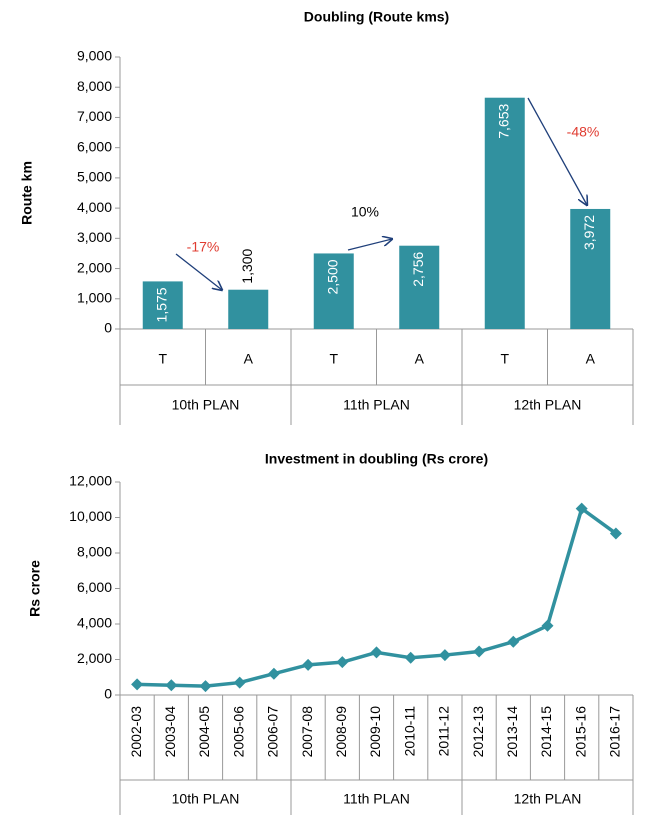 This screenshot has width=645, height=815. What do you see at coordinates (341, 732) in the screenshot?
I see `x-tick-label: 2008-09` at bounding box center [341, 732].